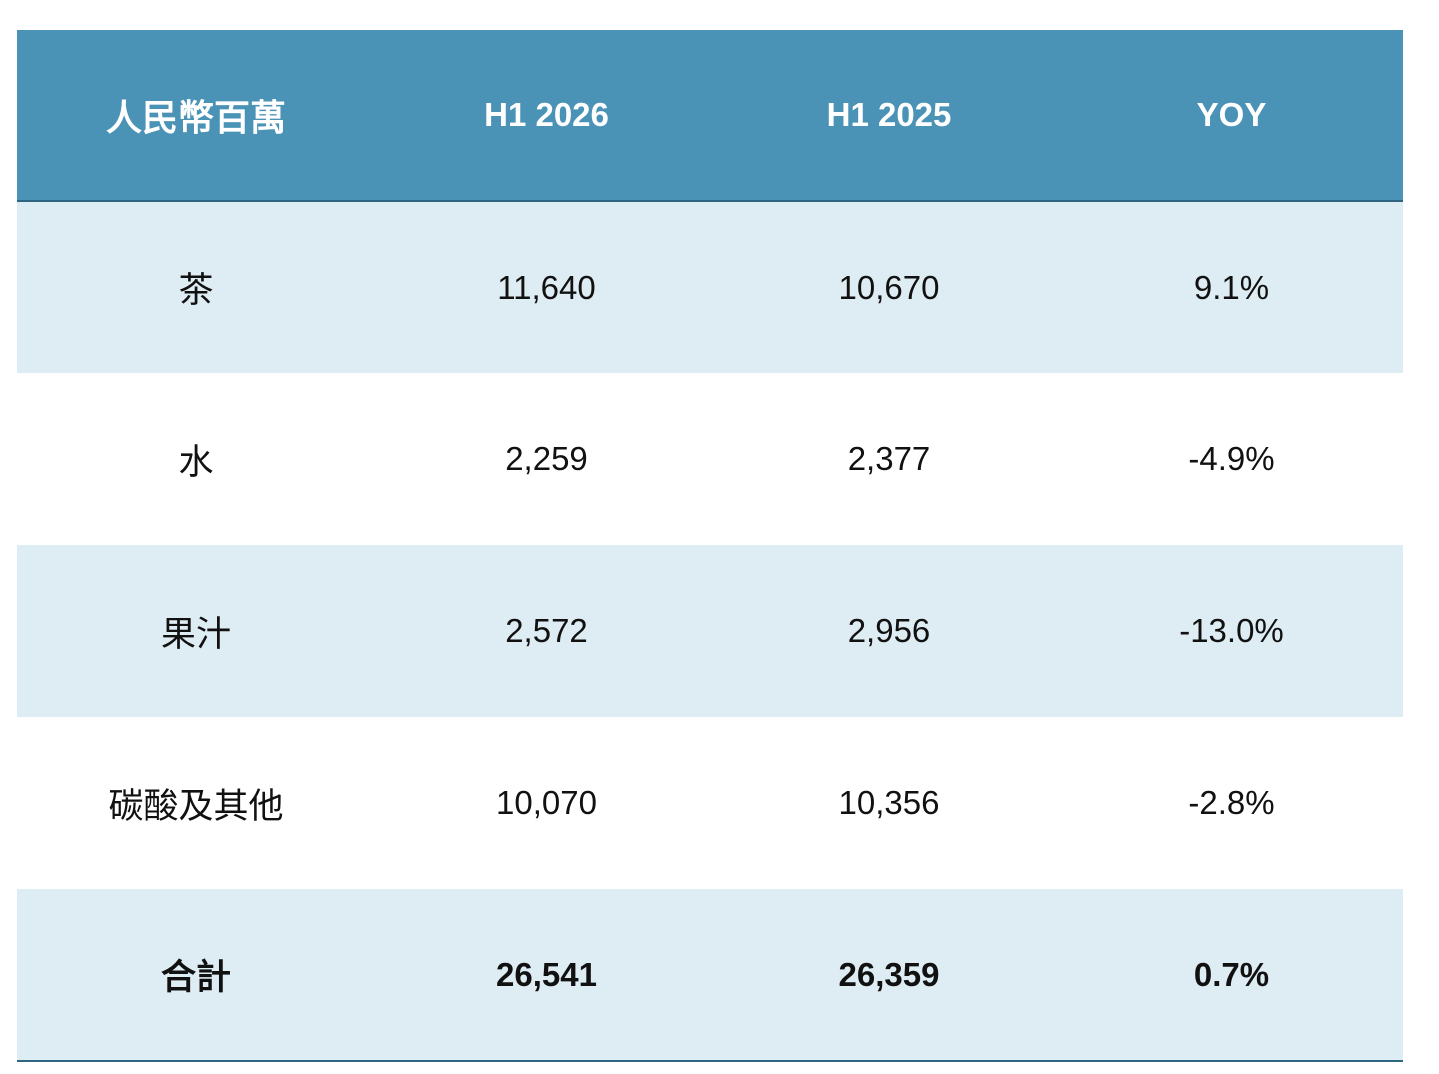 This screenshot has height=1074, width=1439. I want to click on total-h1-2026: 26,541, so click(546, 974).